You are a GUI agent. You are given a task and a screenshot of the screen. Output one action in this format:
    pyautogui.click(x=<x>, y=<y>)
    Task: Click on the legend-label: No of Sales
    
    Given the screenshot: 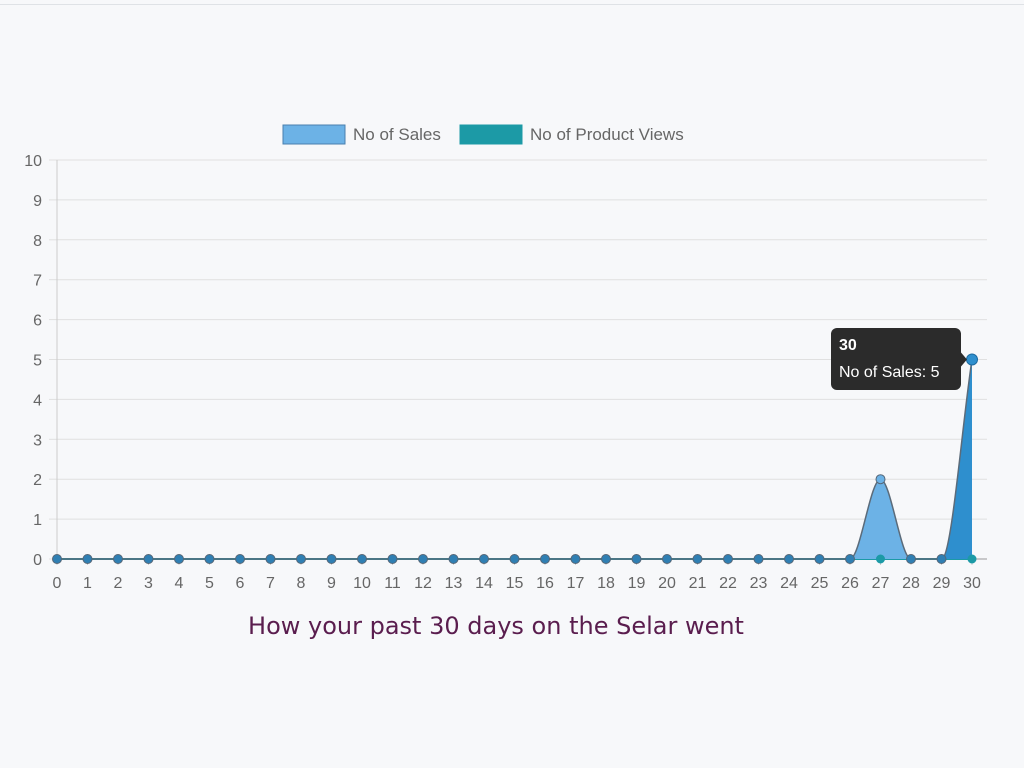 What is the action you would take?
    pyautogui.click(x=397, y=134)
    